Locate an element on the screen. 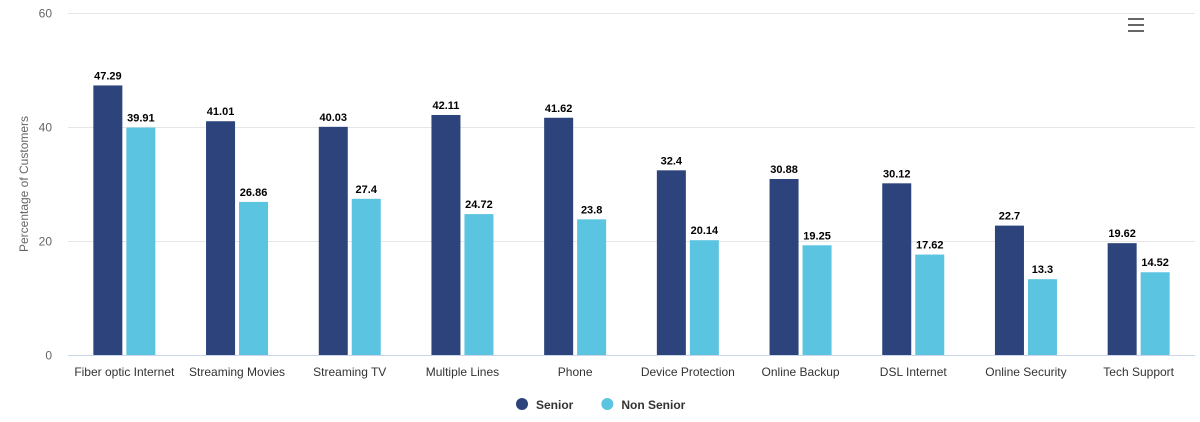  legend-label: Senior is located at coordinates (555, 405).